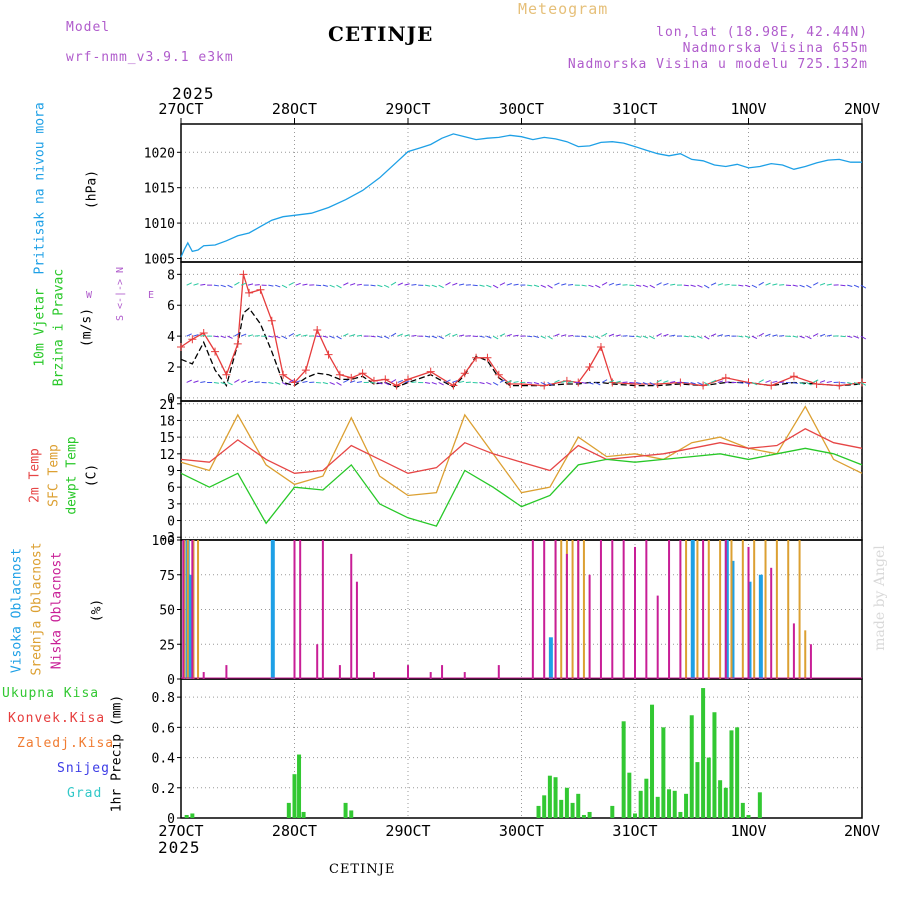 Image resolution: width=900 pixels, height=900 pixels. I want to click on x-tick-label-top: 27OCT, so click(180, 109).